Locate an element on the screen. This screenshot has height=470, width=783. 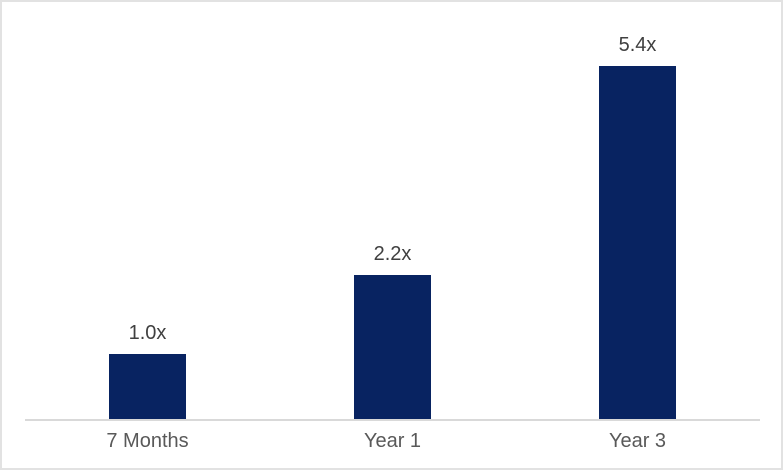
data-label: 1.0x is located at coordinates (147, 332).